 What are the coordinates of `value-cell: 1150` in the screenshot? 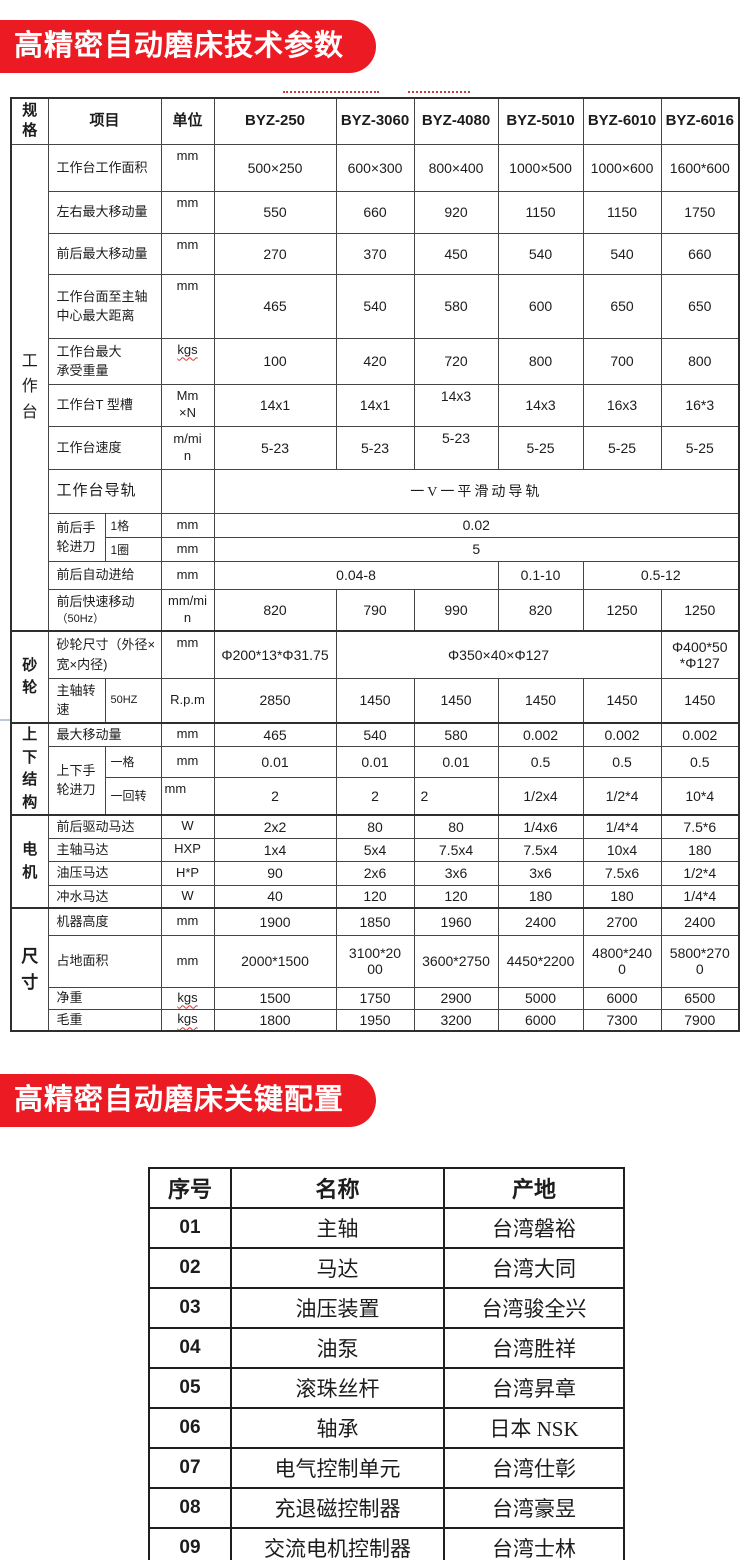 It's located at (540, 212).